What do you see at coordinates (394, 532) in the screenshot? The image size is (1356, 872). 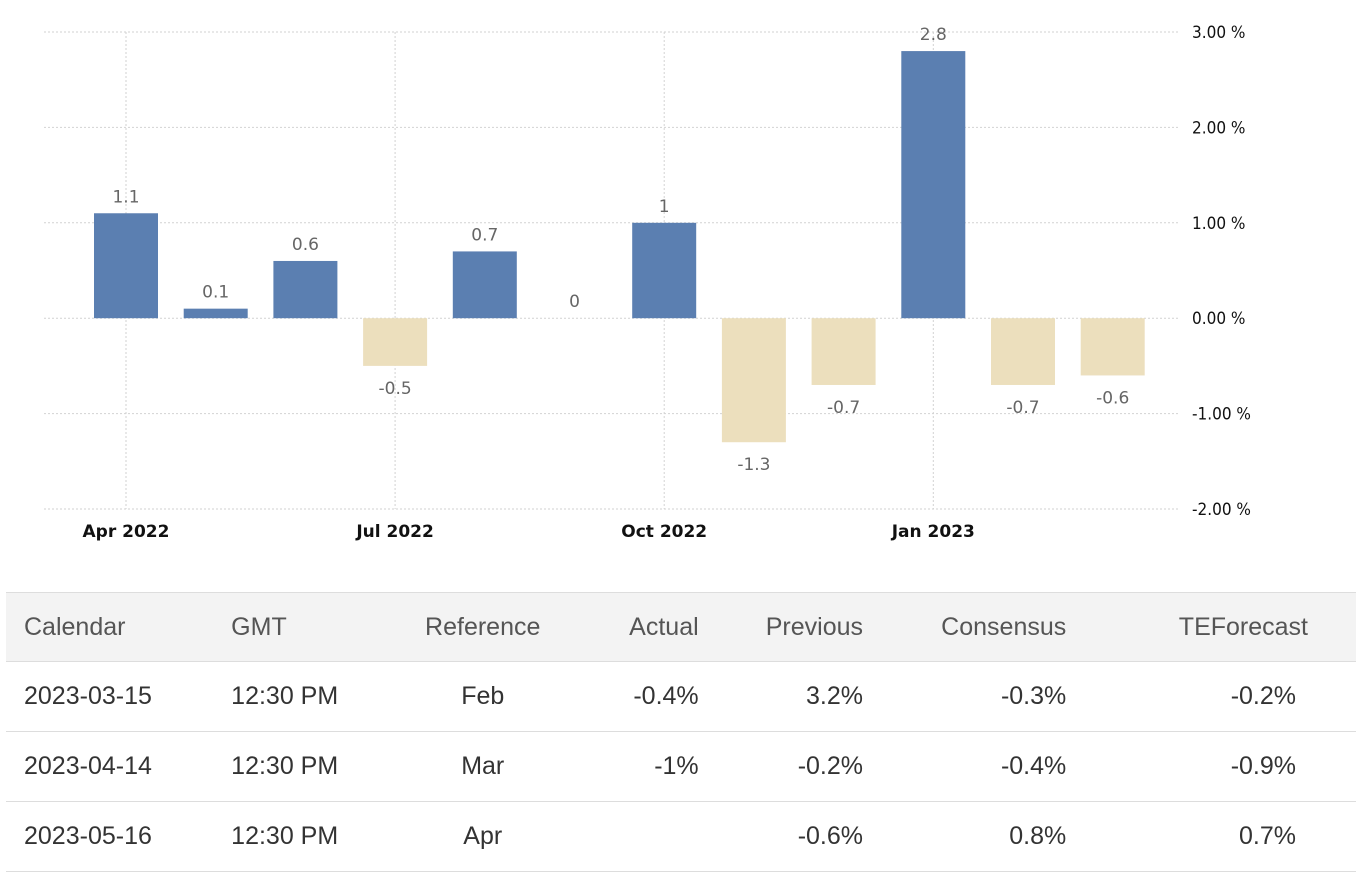 I see `x-tick-label: Jul 2022` at bounding box center [394, 532].